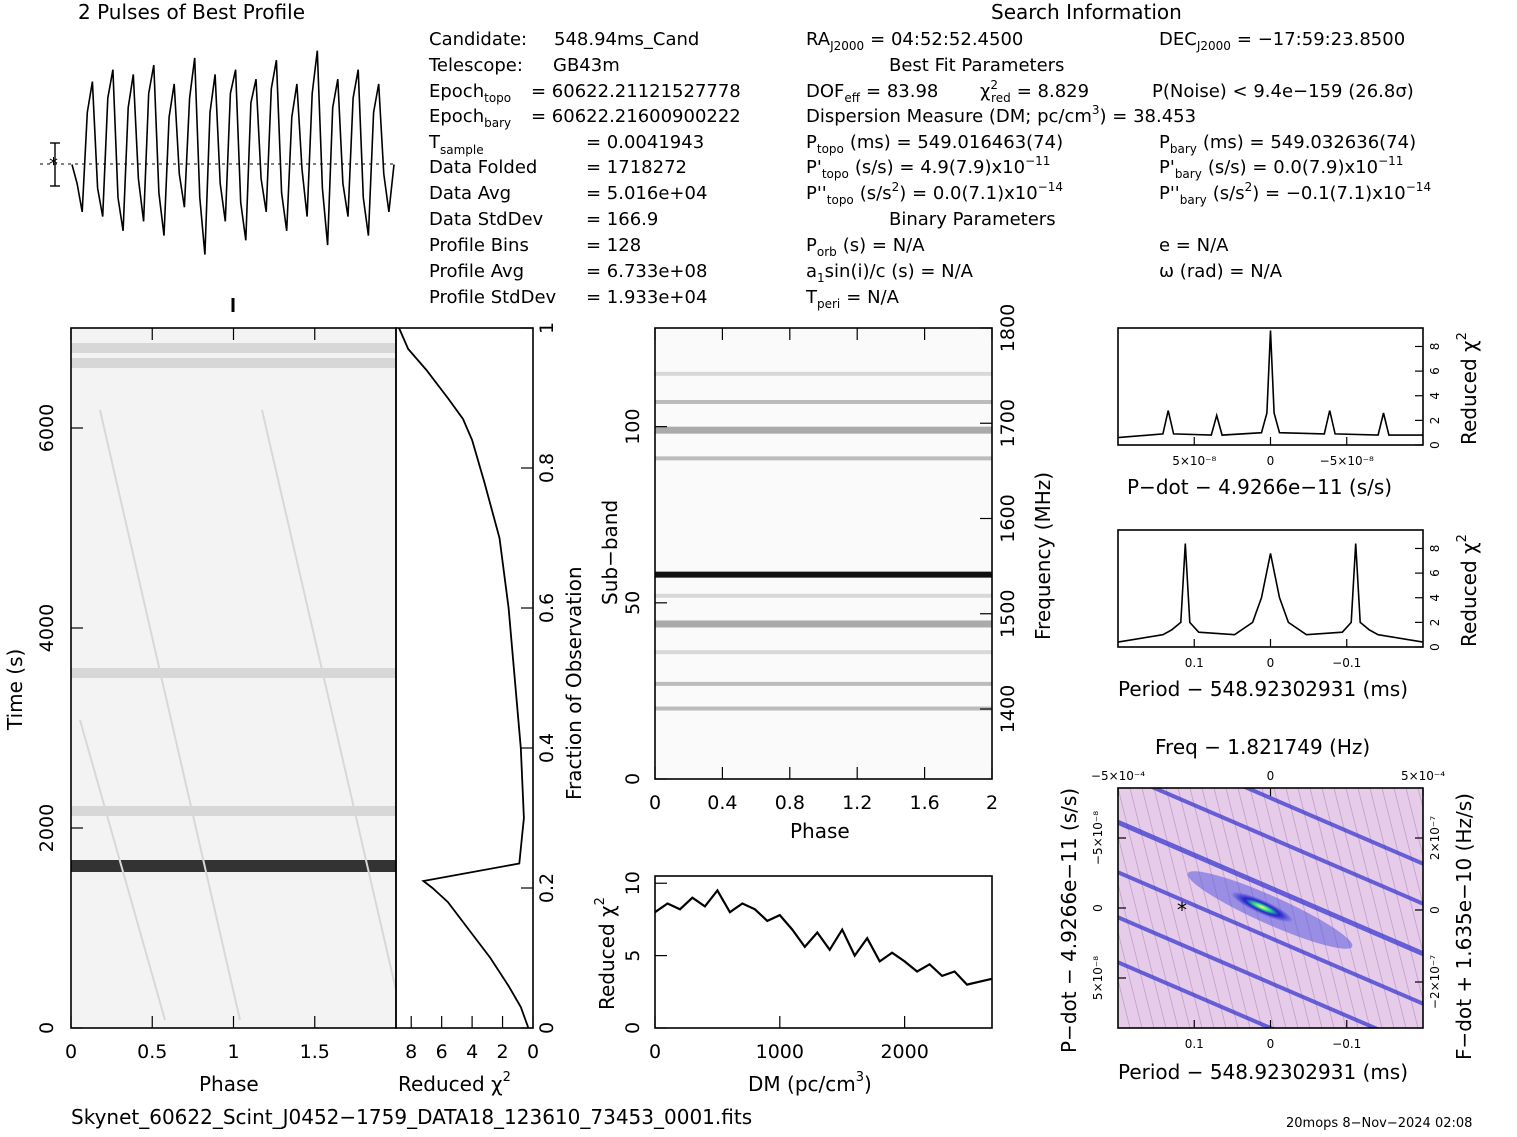 Image resolution: width=1517 pixels, height=1137 pixels. I want to click on svg-text:P'topo(s/s) = 4.9(7.9)x10−11: P'topo (s/s) = 4.9(7.9)x10−11, so click(928, 167).